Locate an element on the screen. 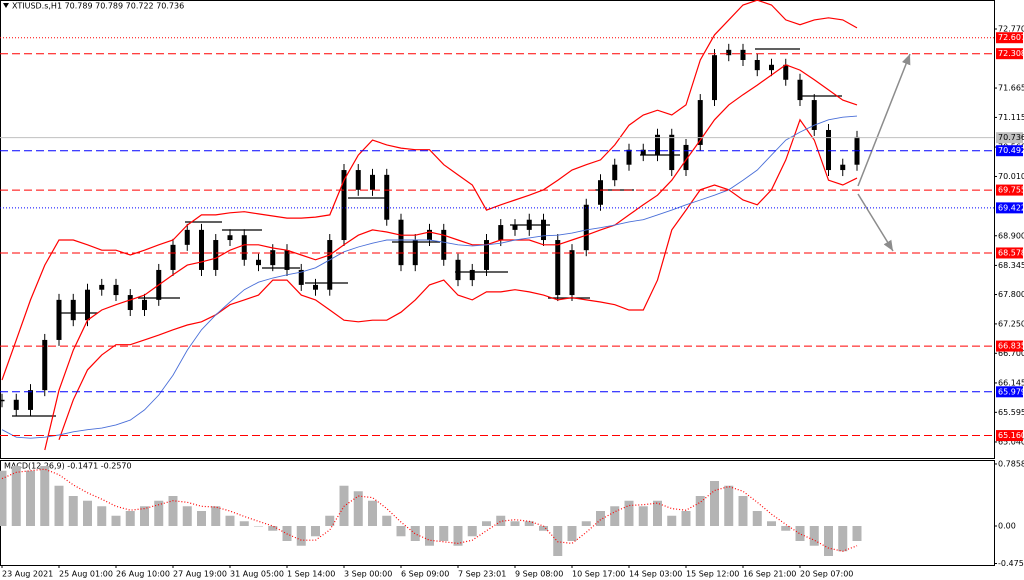 The image size is (1024, 580). y-tick-label: 71.115 is located at coordinates (1011, 117).